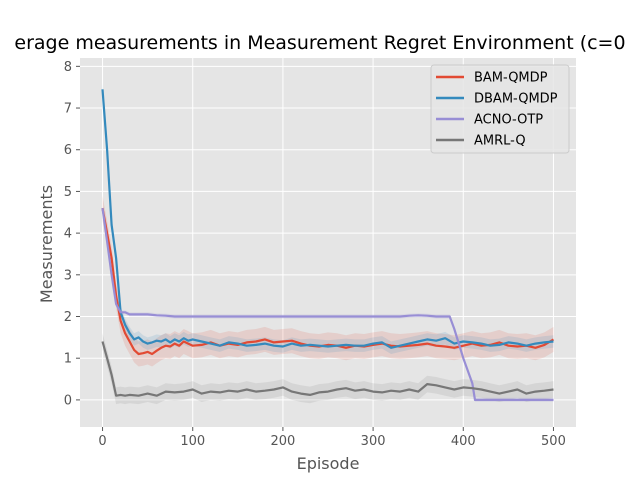 This screenshot has width=640, height=480. I want to click on x-tick-label: 500, so click(553, 441).